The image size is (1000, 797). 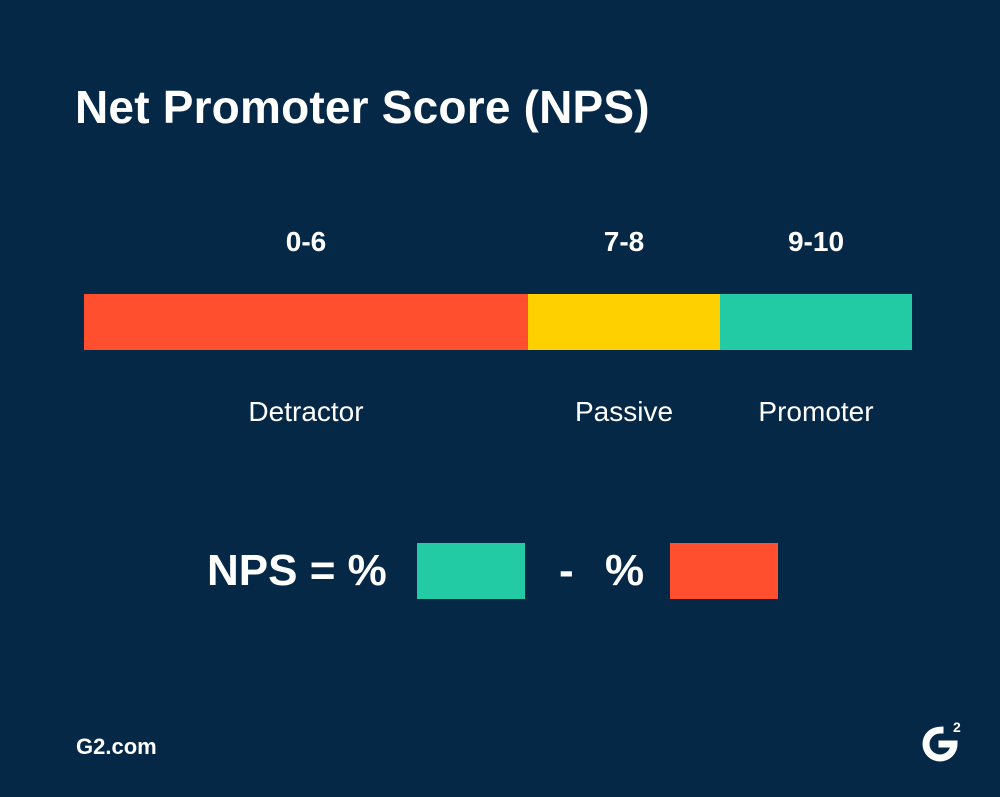 I want to click on formula-percent: %, so click(x=625, y=570).